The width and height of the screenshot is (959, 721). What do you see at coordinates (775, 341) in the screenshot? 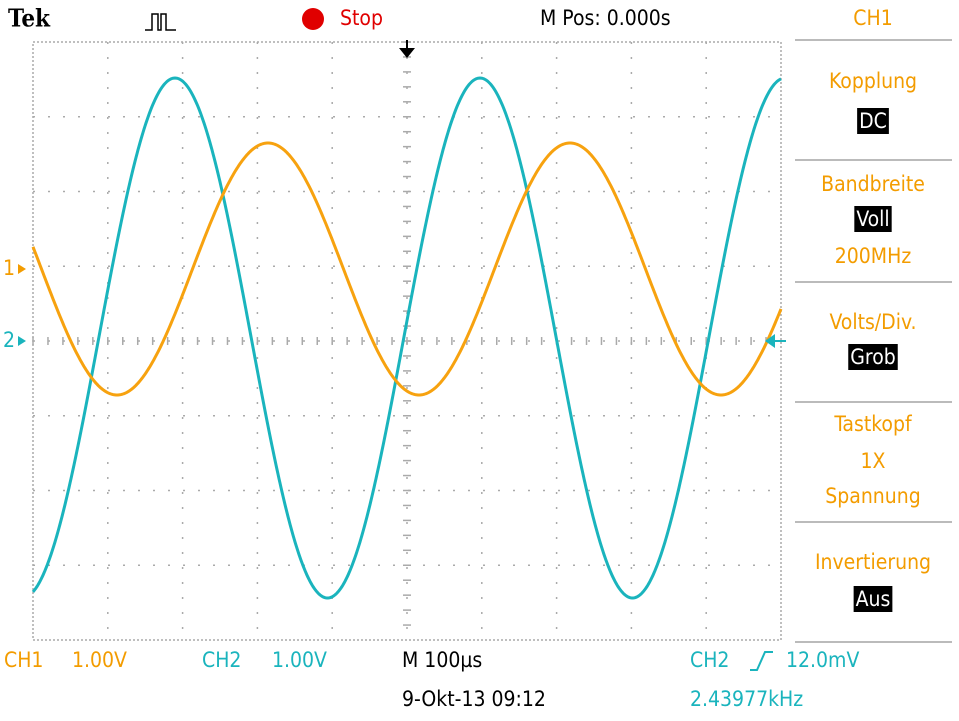
I see `trigger-level-marker` at bounding box center [775, 341].